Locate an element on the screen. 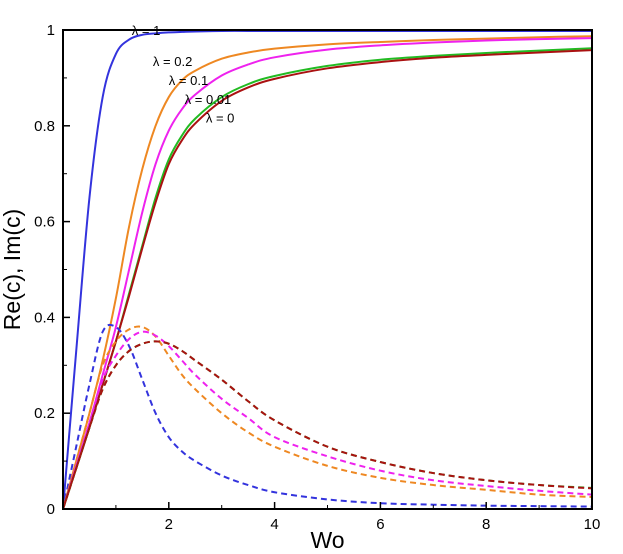 This screenshot has width=623, height=554. y-tick-label: 0.4 is located at coordinates (44, 317).